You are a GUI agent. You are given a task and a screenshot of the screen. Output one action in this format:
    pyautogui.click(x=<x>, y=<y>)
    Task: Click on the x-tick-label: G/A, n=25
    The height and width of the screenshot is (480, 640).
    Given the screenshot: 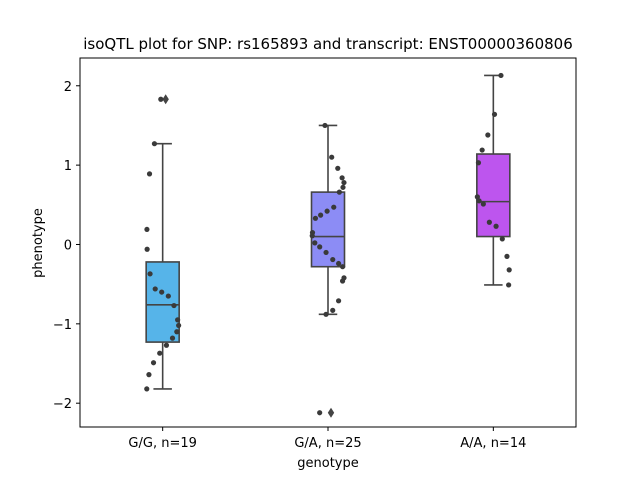 What is the action you would take?
    pyautogui.click(x=327, y=443)
    